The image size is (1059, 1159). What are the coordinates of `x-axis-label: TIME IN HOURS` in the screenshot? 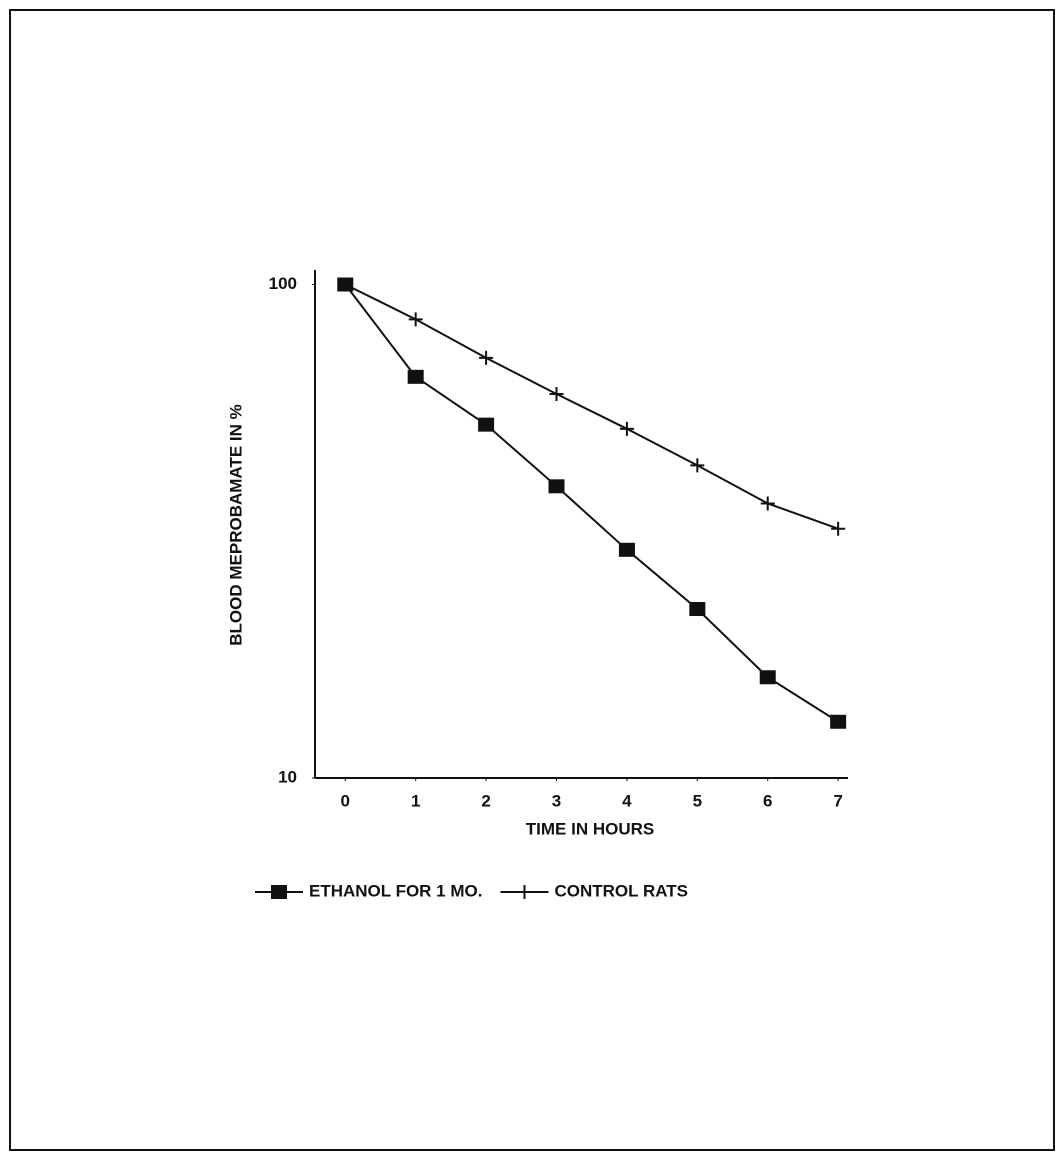 It's located at (590, 828).